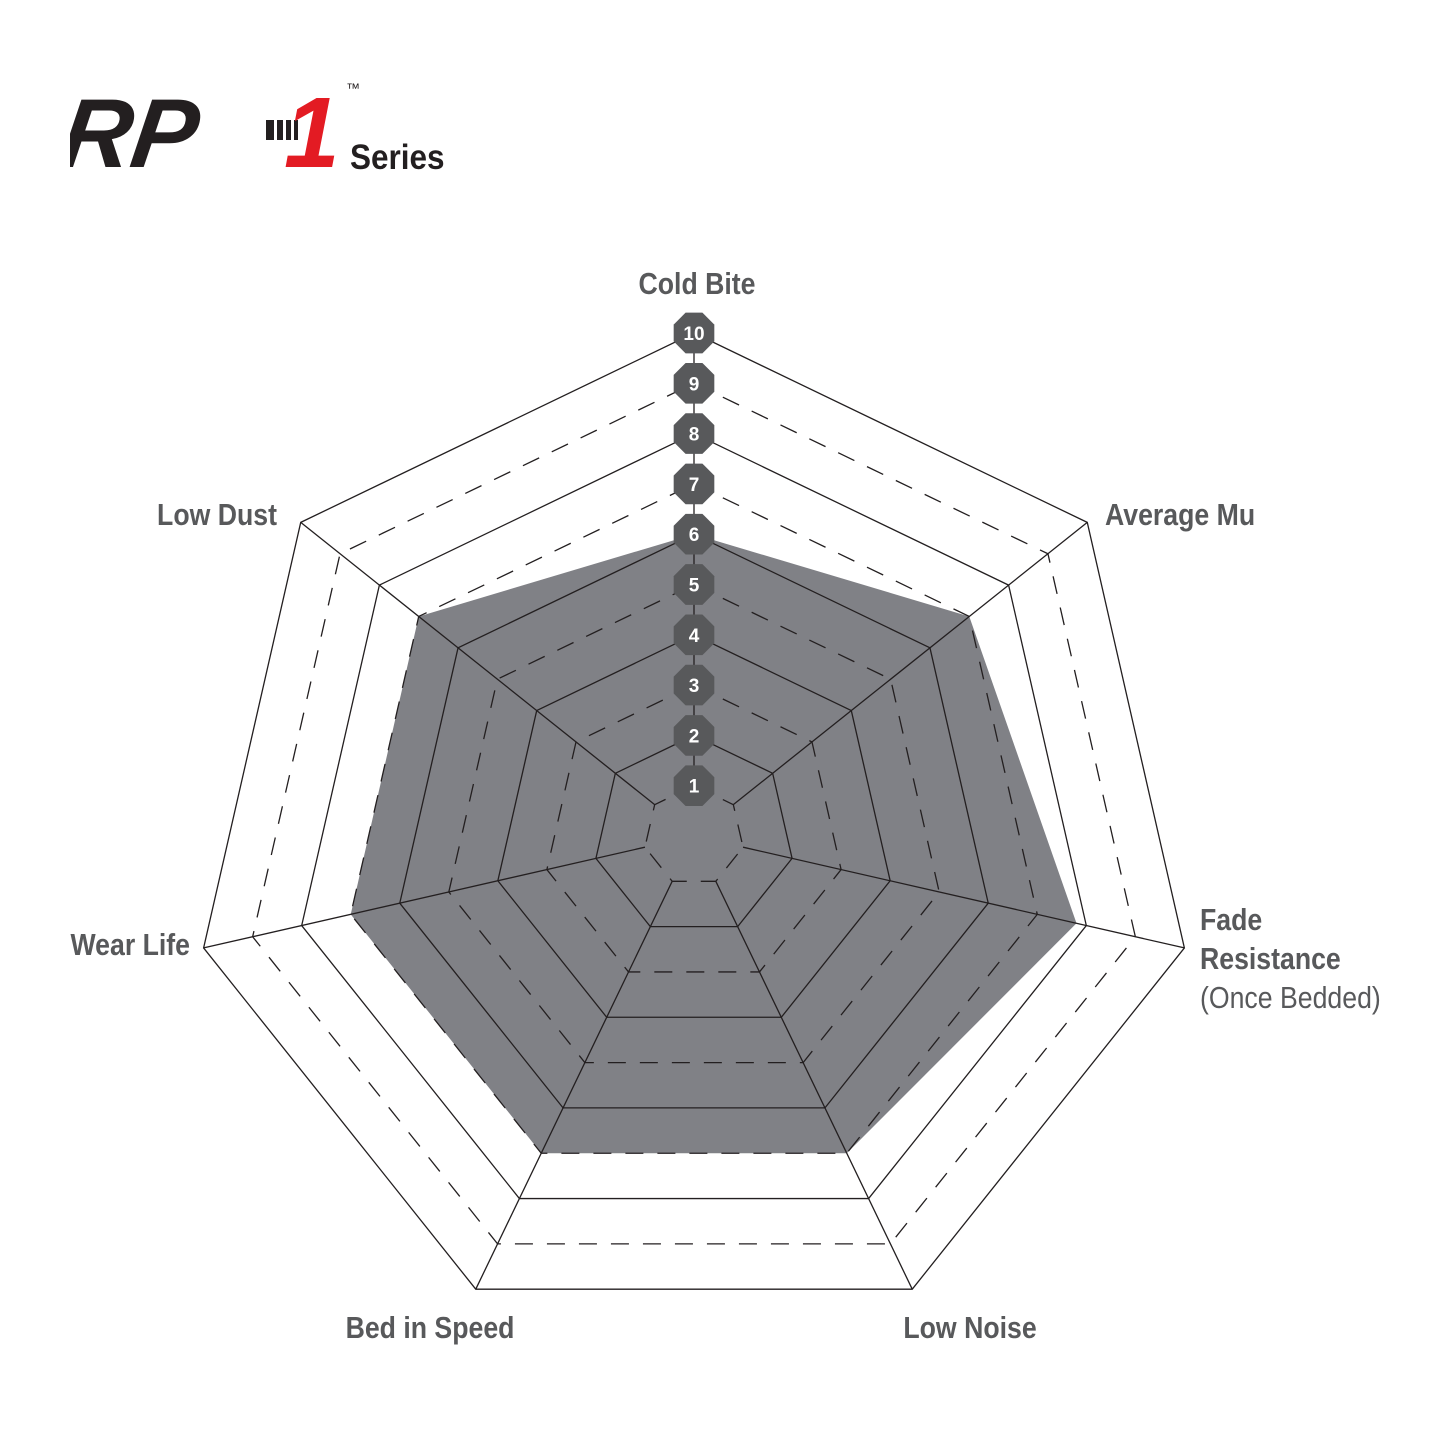 This screenshot has width=1445, height=1445. What do you see at coordinates (1180, 515) in the screenshot?
I see `axis-label: Average Mu` at bounding box center [1180, 515].